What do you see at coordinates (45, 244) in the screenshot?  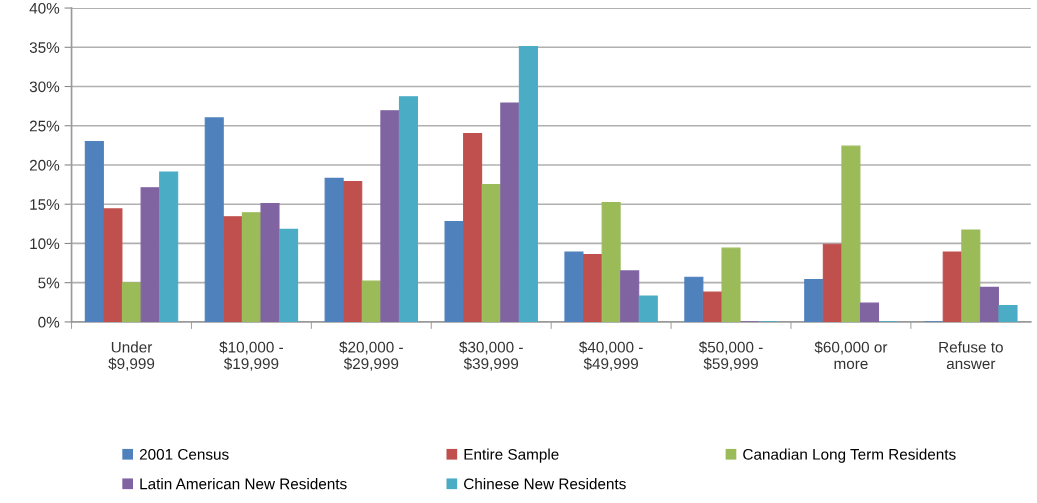 I see `y-tick-label: 10%` at bounding box center [45, 244].